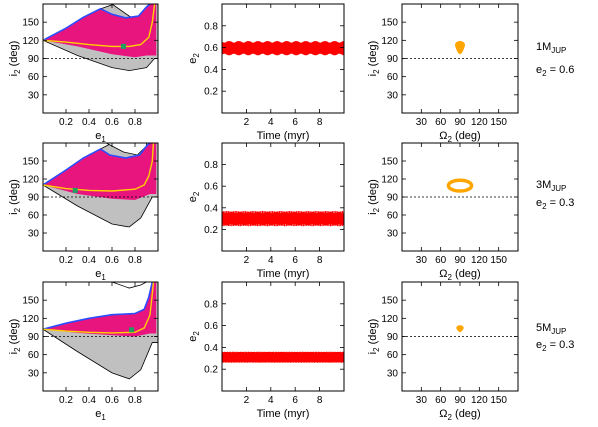 This screenshot has width=598, height=427. I want to click on x-tick-label: 8, so click(320, 122).